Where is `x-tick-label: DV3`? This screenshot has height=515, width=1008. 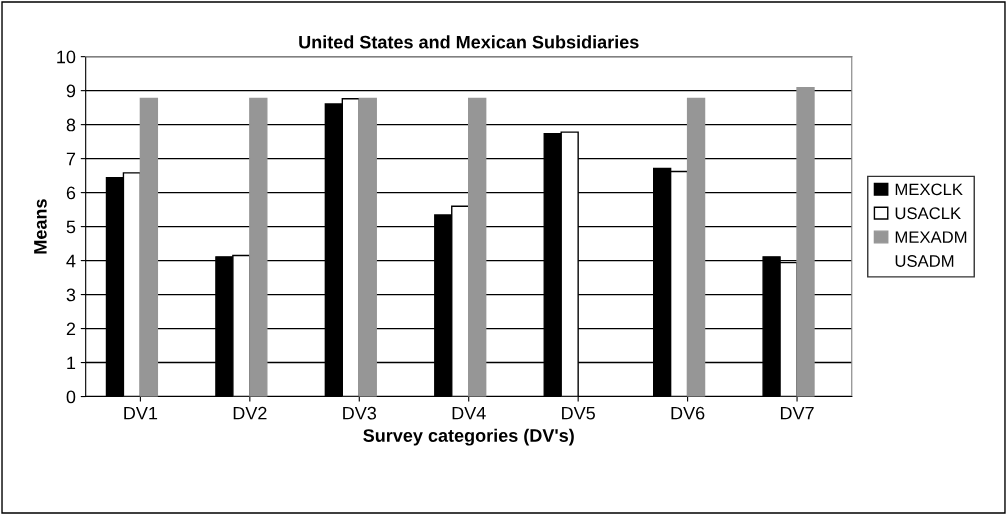
x-tick-label: DV3 is located at coordinates (360, 413).